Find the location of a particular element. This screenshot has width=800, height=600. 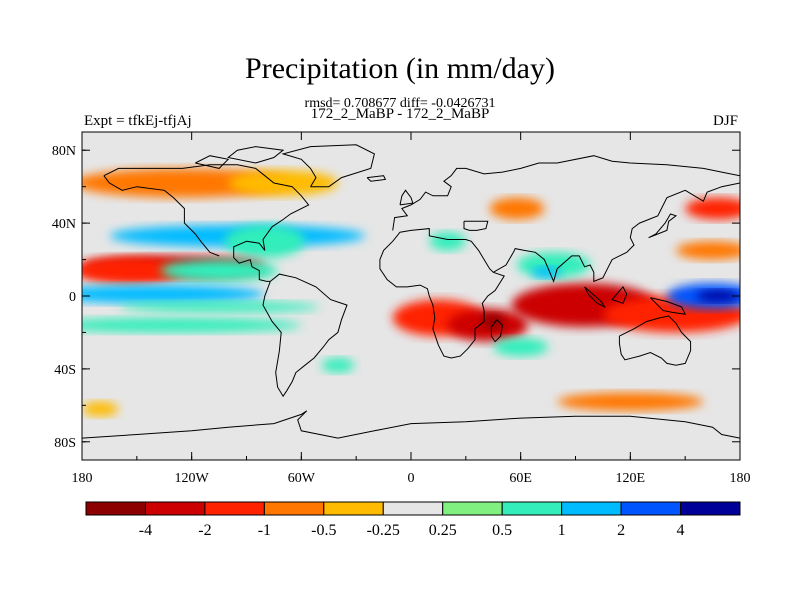

colorbar-label-9: 4 is located at coordinates (681, 530).